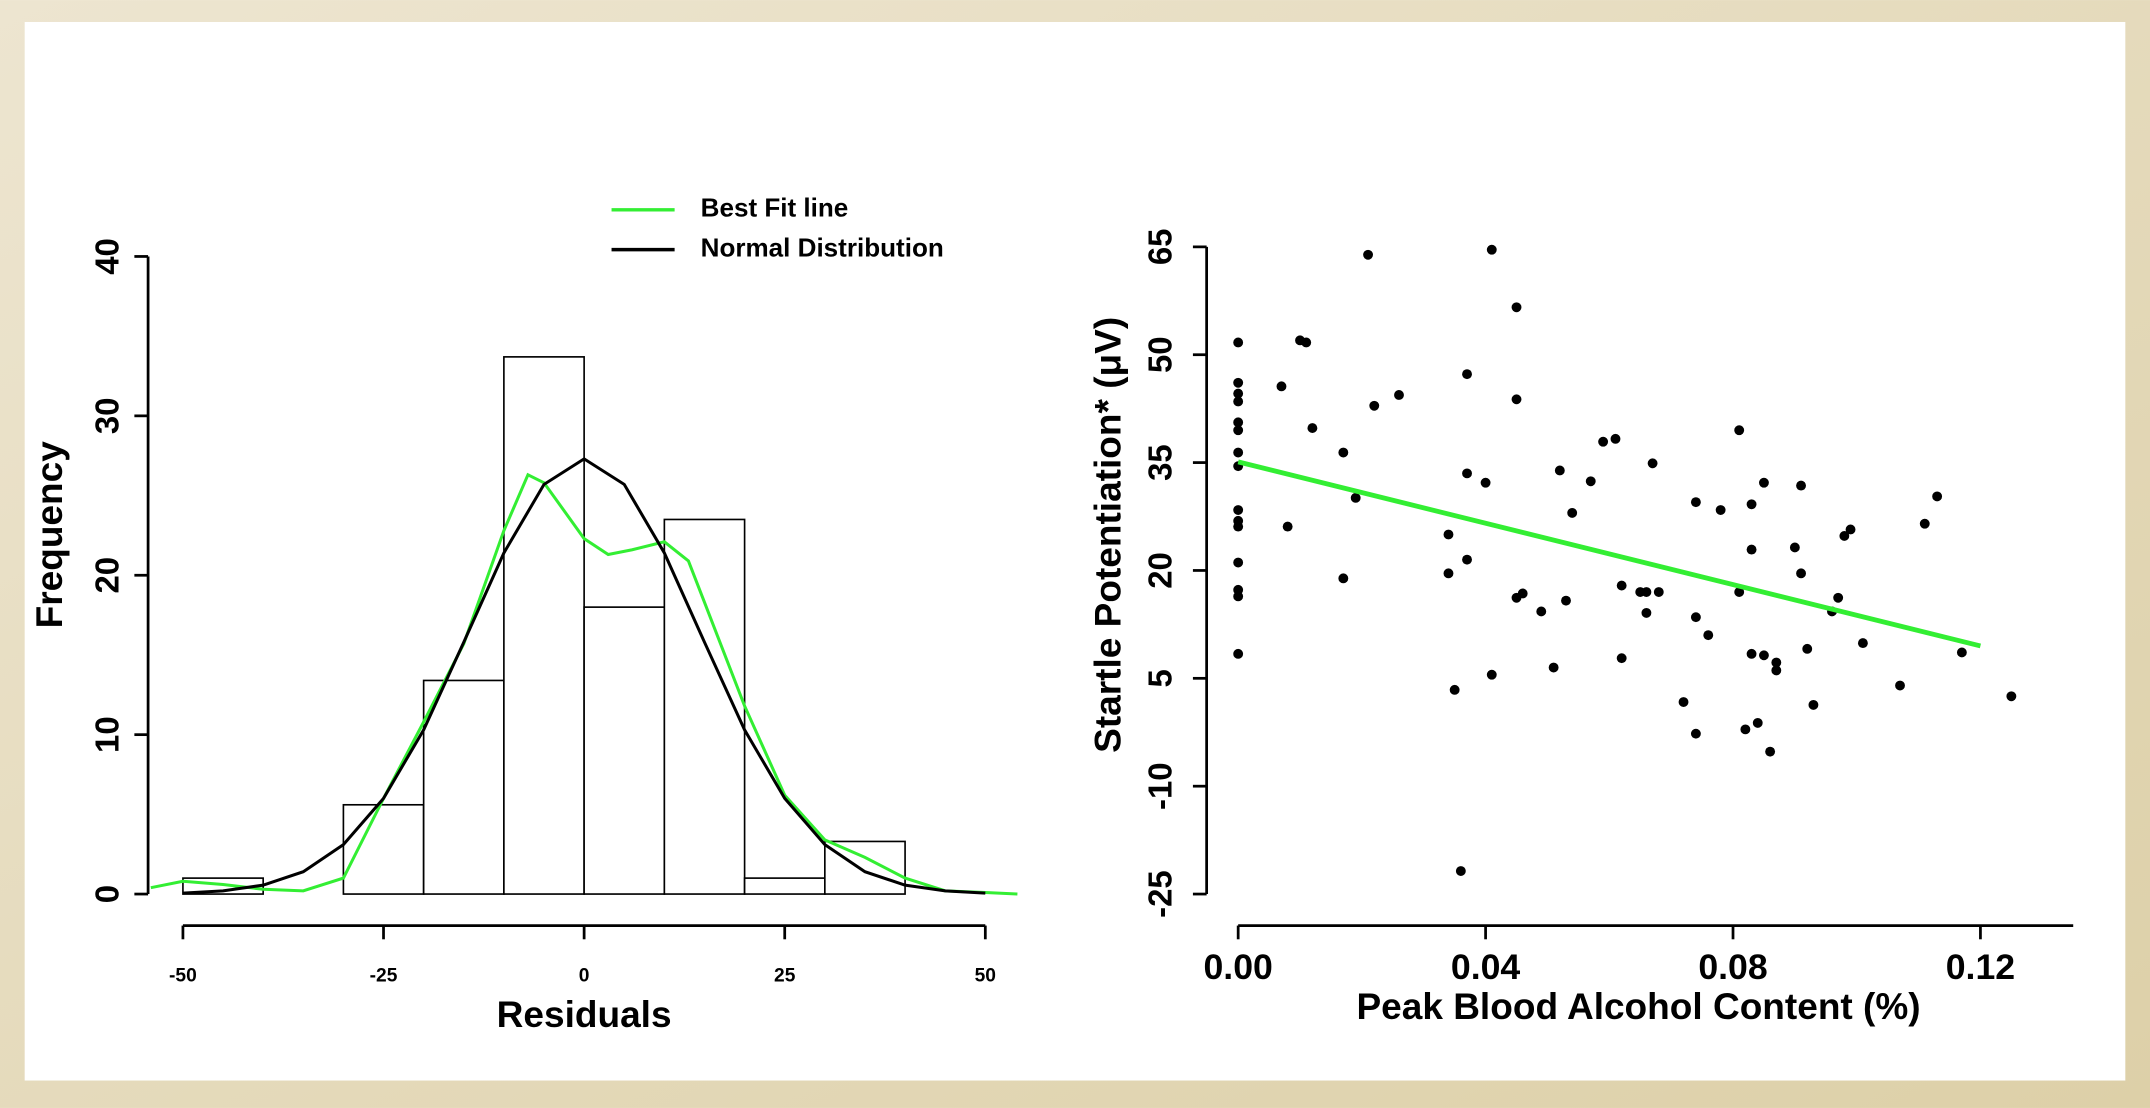 This screenshot has height=1108, width=2150. I want to click on y-tick-label: 50, so click(1159, 354).